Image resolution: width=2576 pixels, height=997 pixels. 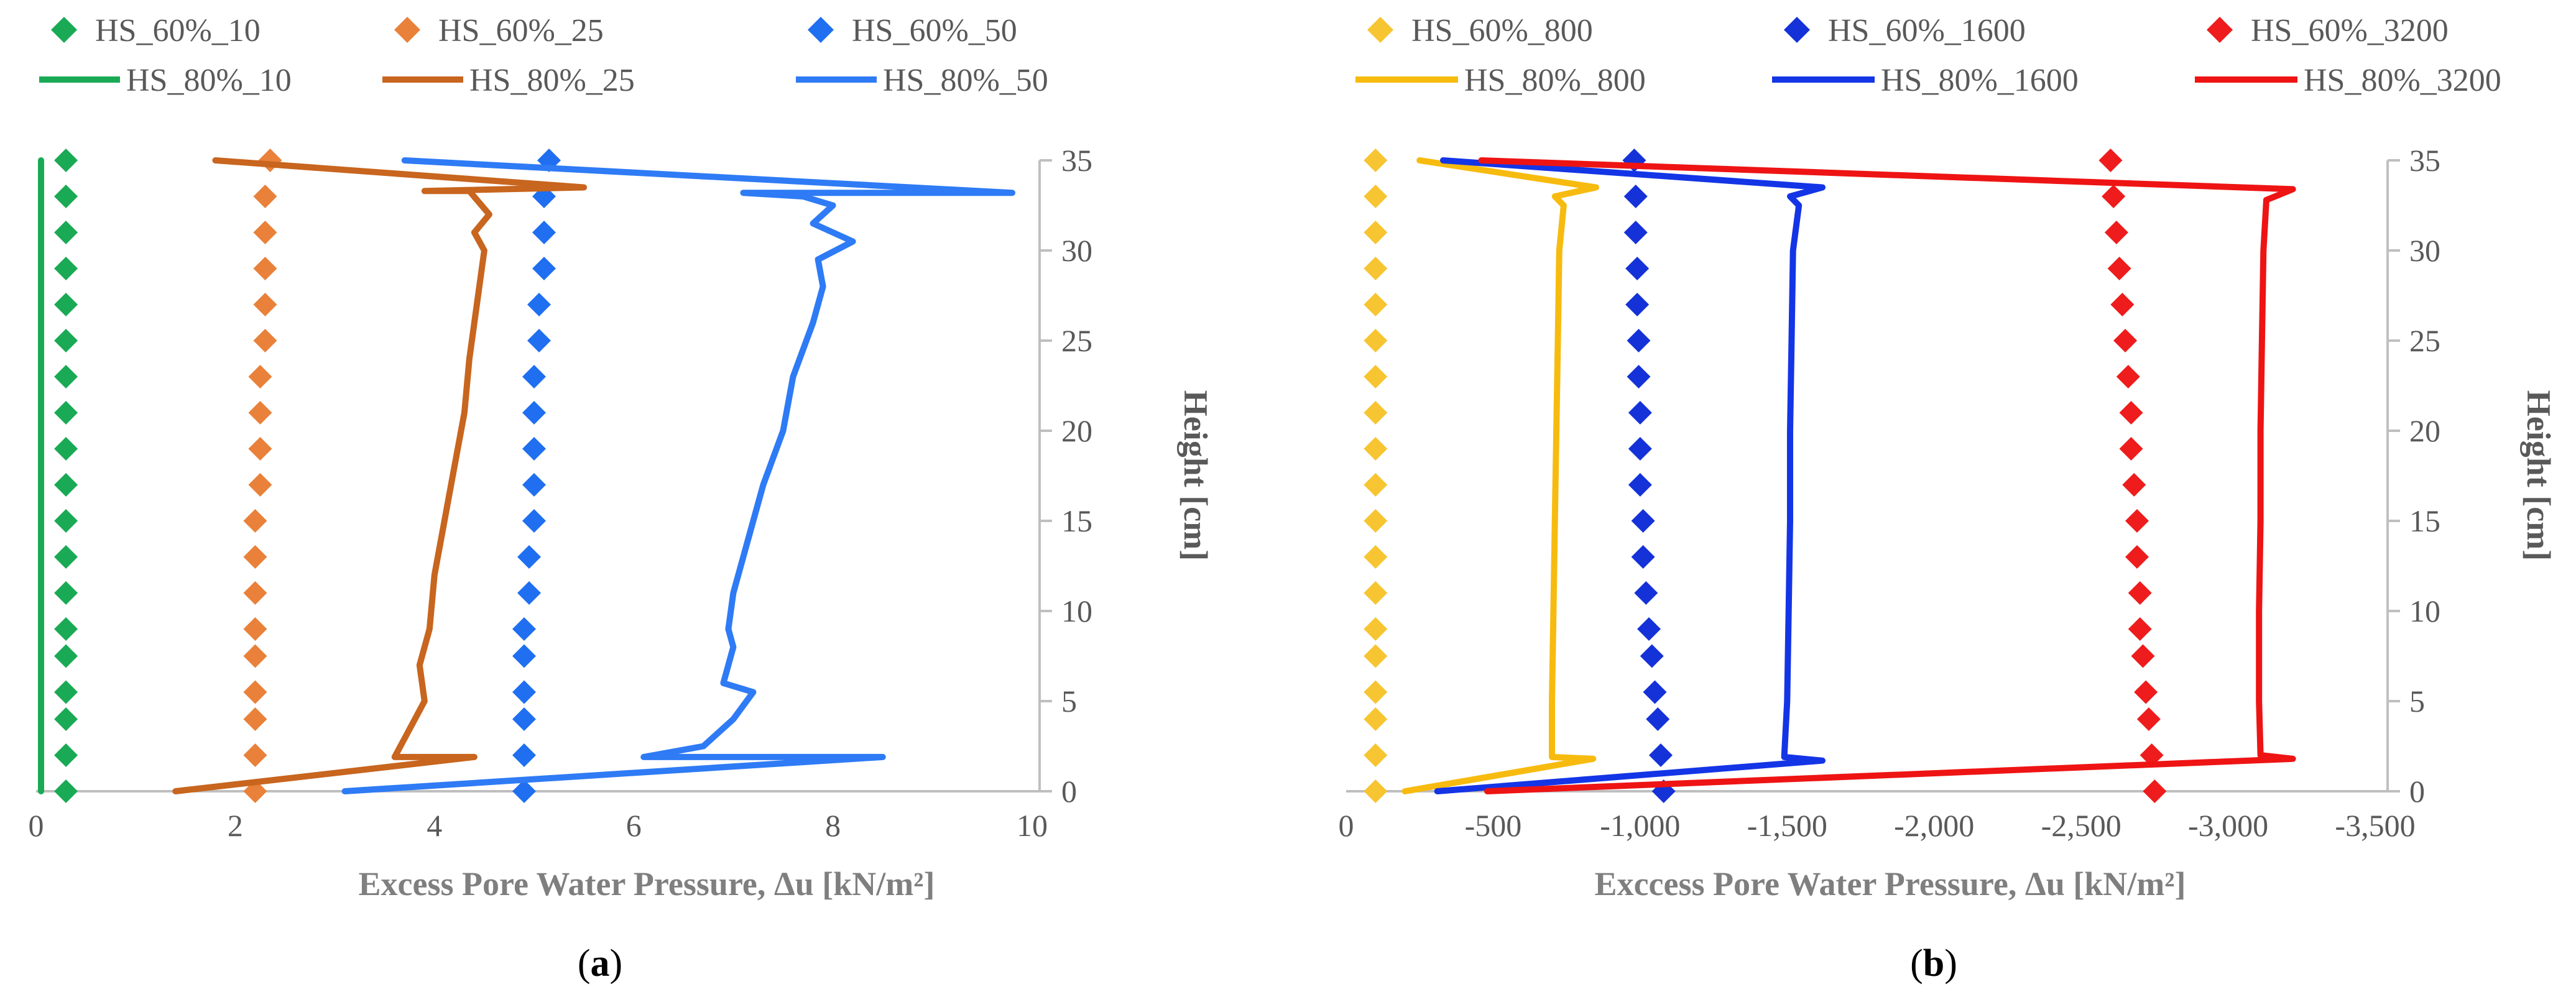 I want to click on panel-b-legend-hs-80-3200-label: HS_80%_3200, so click(x=2402, y=80).